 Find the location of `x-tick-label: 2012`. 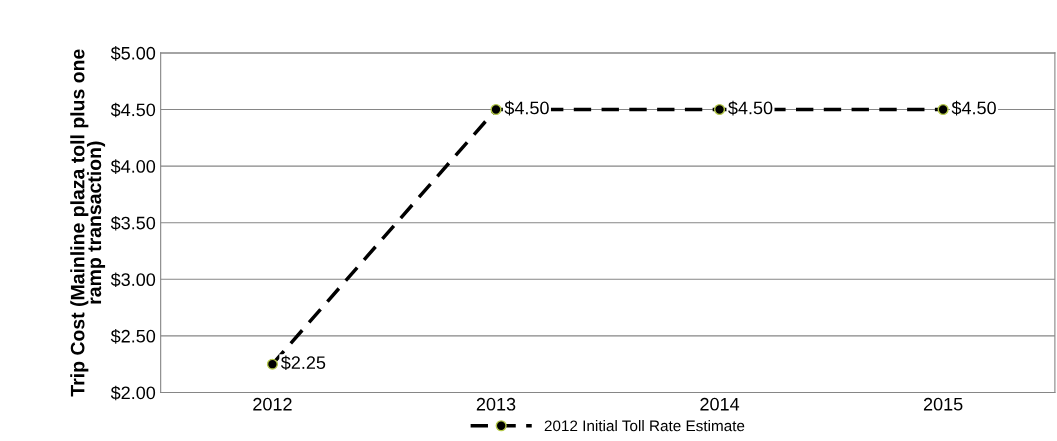

x-tick-label: 2012 is located at coordinates (272, 404).